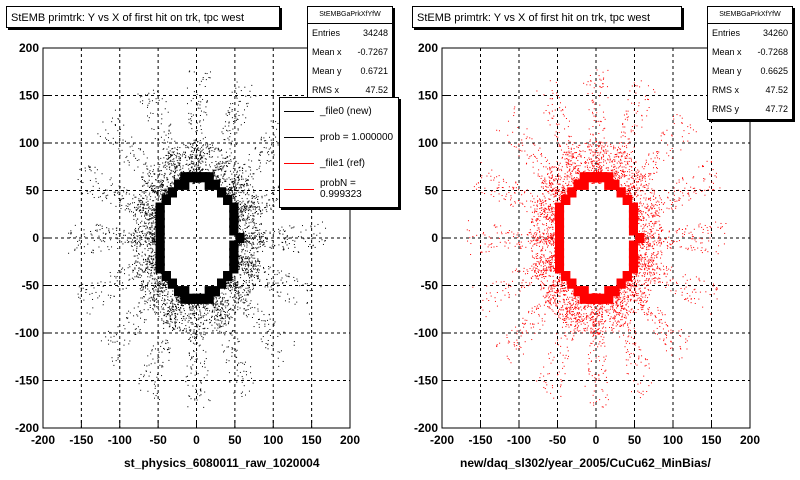  I want to click on legend-item: _file0 (new), so click(339, 111).